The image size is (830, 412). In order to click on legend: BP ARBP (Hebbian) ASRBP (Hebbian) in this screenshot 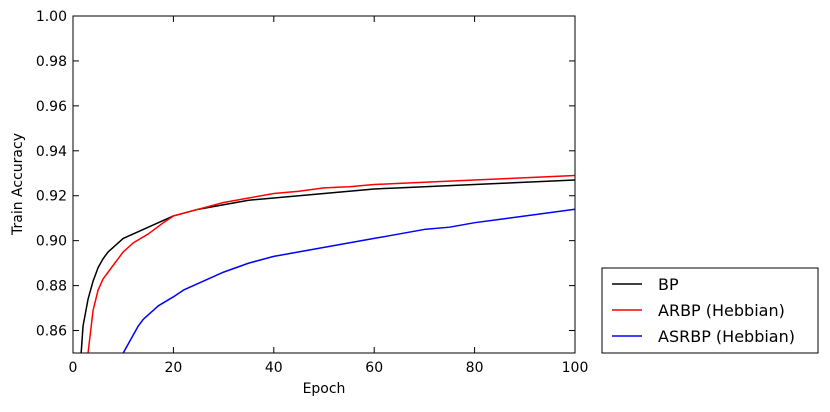, I will do `click(710, 310)`.